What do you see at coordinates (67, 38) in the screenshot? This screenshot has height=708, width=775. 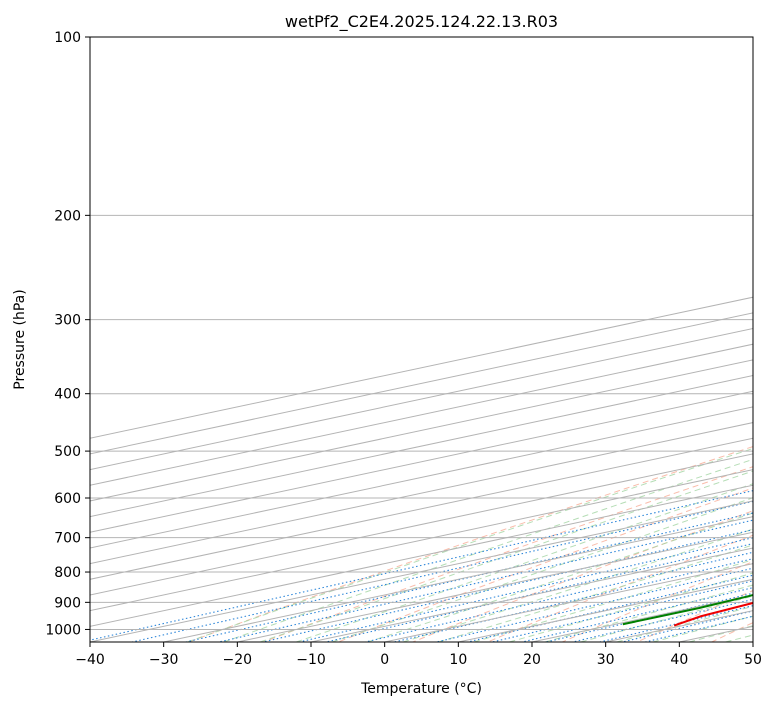 I see `y-tick-label: 100` at bounding box center [67, 38].